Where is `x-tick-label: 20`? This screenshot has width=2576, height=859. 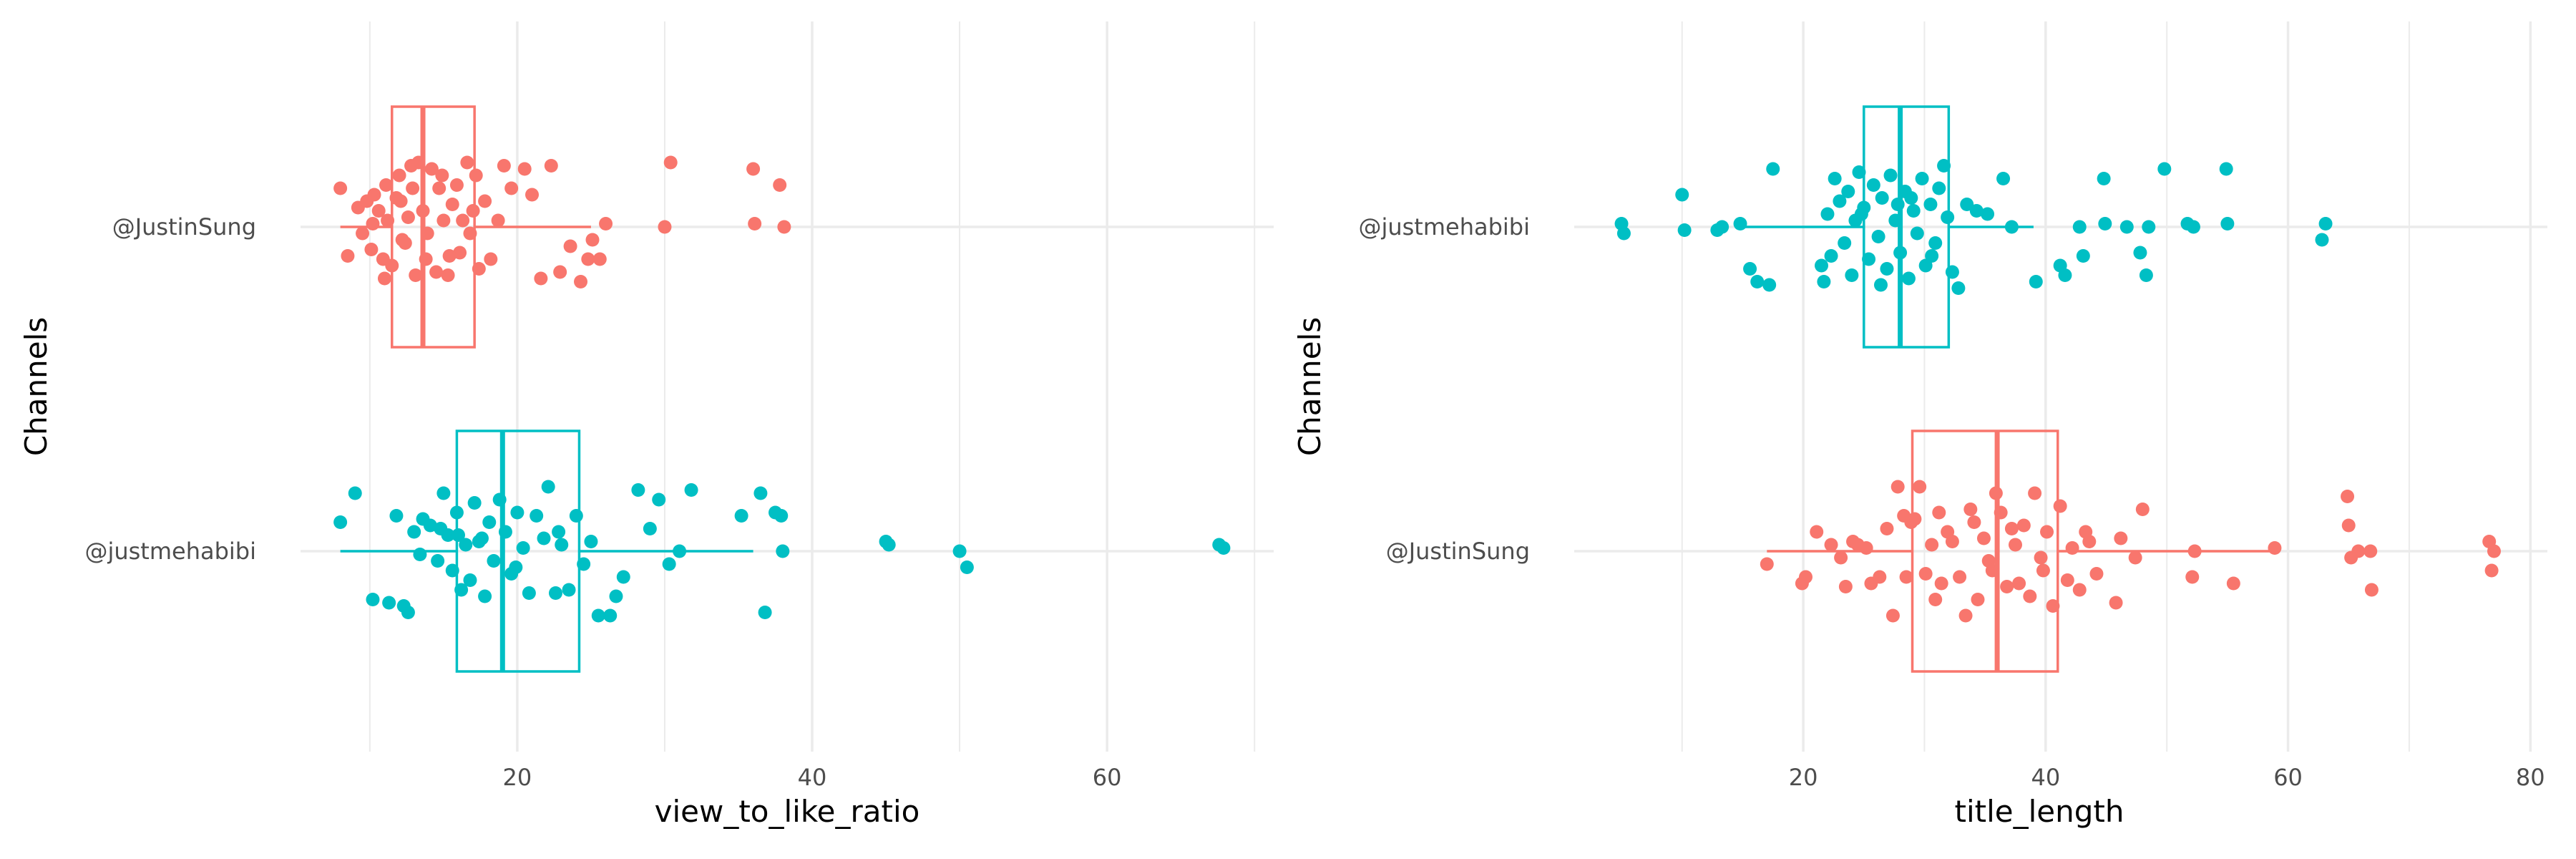
x-tick-label: 20 is located at coordinates (517, 777).